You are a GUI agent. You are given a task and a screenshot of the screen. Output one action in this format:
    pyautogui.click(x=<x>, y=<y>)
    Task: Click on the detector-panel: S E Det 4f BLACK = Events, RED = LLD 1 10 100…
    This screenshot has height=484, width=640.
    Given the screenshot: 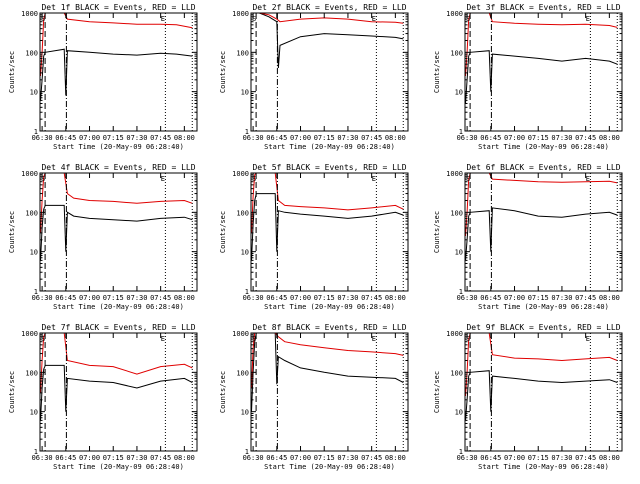 What is the action you would take?
    pyautogui.click(x=103, y=237)
    